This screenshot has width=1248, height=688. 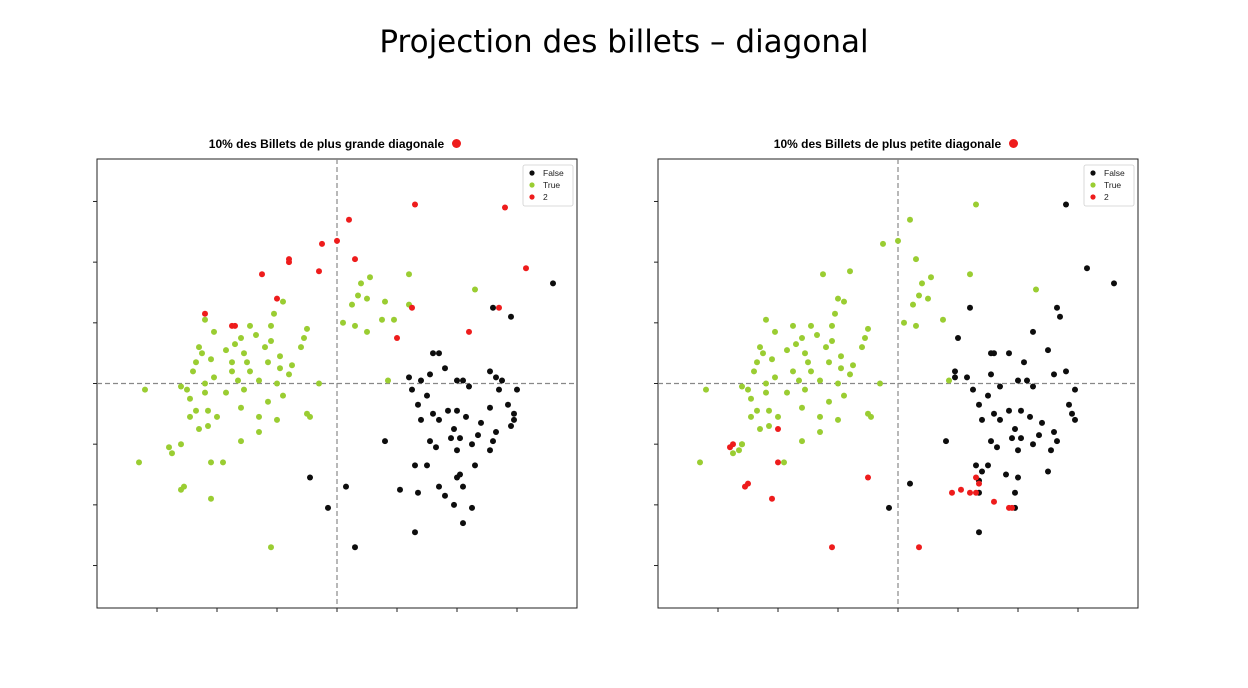 What do you see at coordinates (457, 144) in the screenshot?
I see `title-marker-red-dot` at bounding box center [457, 144].